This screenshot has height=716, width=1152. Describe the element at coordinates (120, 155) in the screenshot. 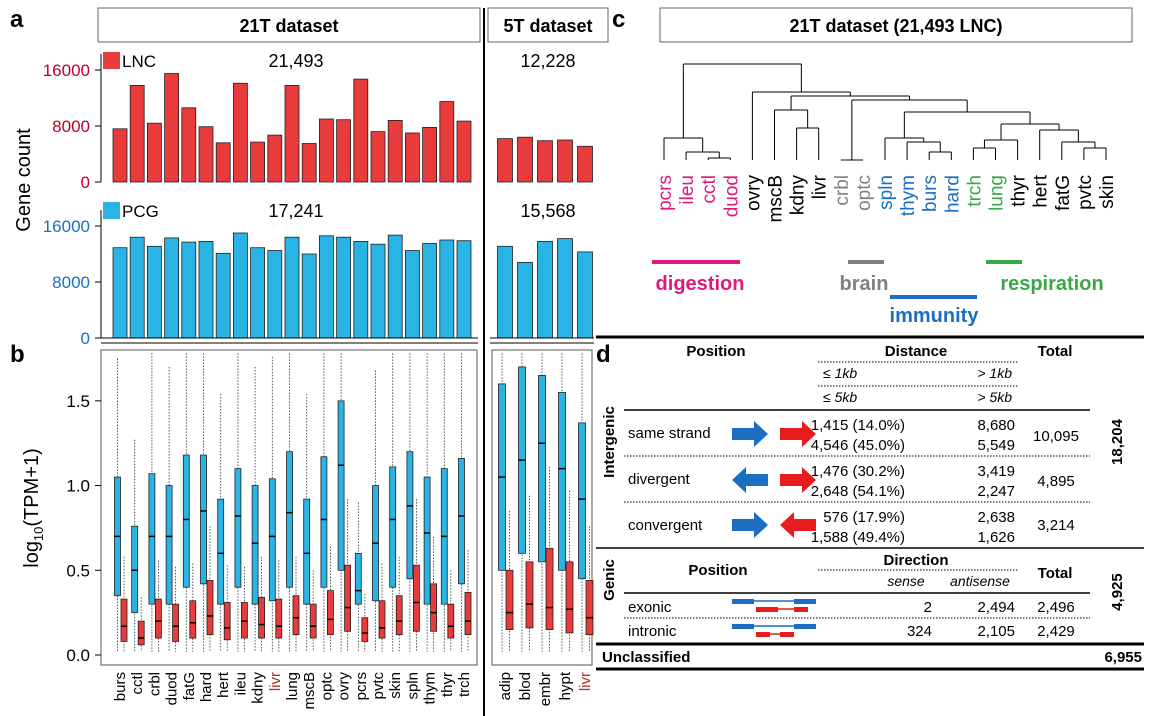

I see `lnc-bar-burs` at that location.